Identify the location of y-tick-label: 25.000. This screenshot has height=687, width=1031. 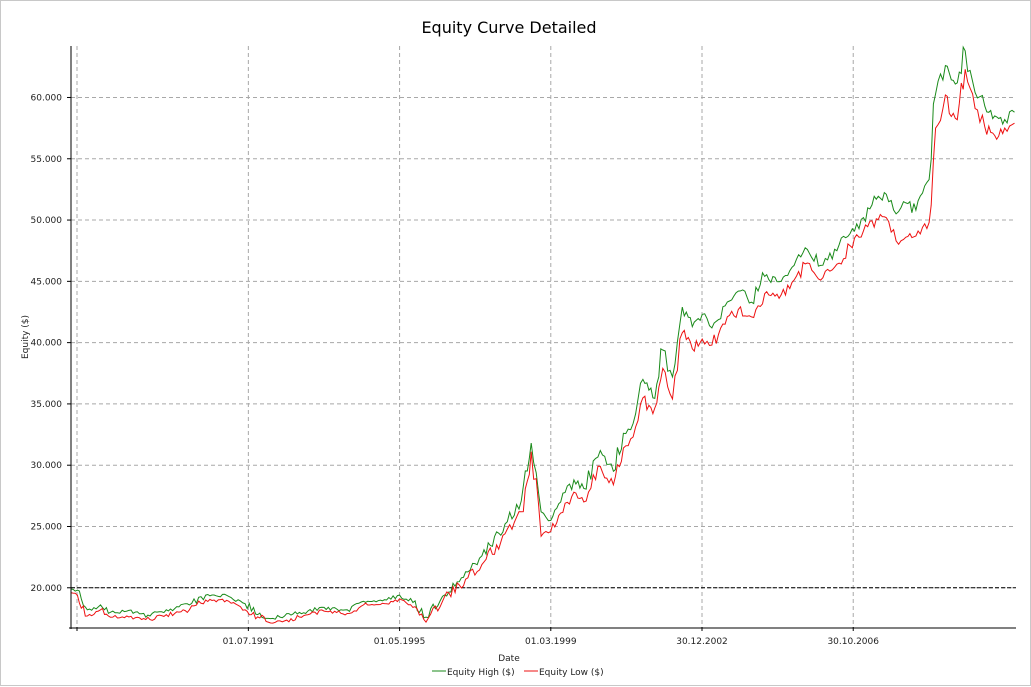
(47, 527).